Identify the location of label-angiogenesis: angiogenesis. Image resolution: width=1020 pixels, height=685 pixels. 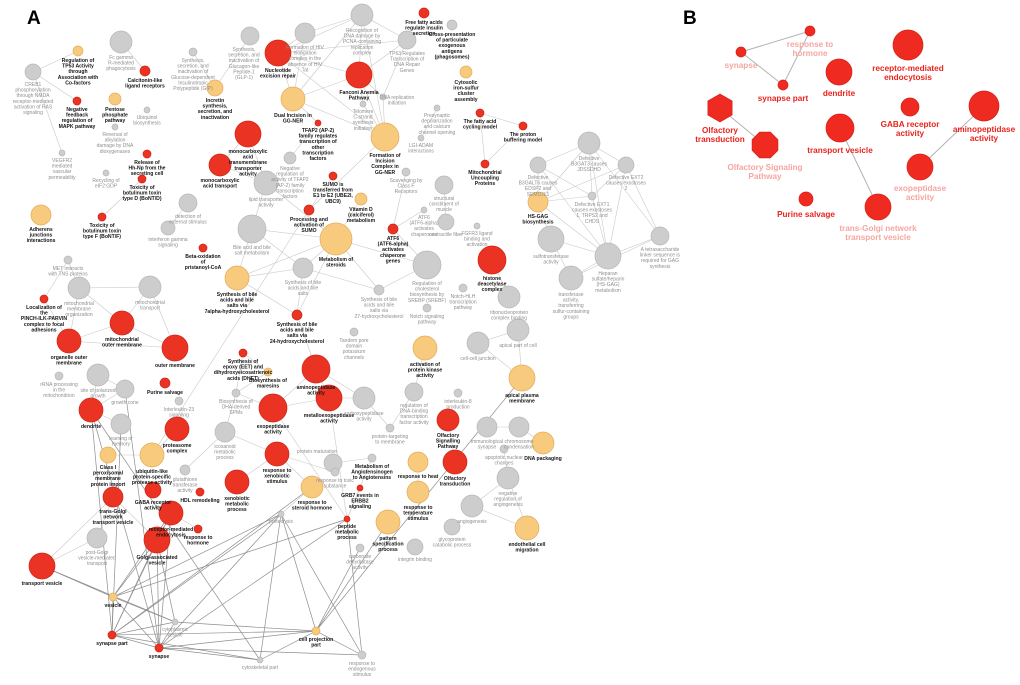
(472, 522).